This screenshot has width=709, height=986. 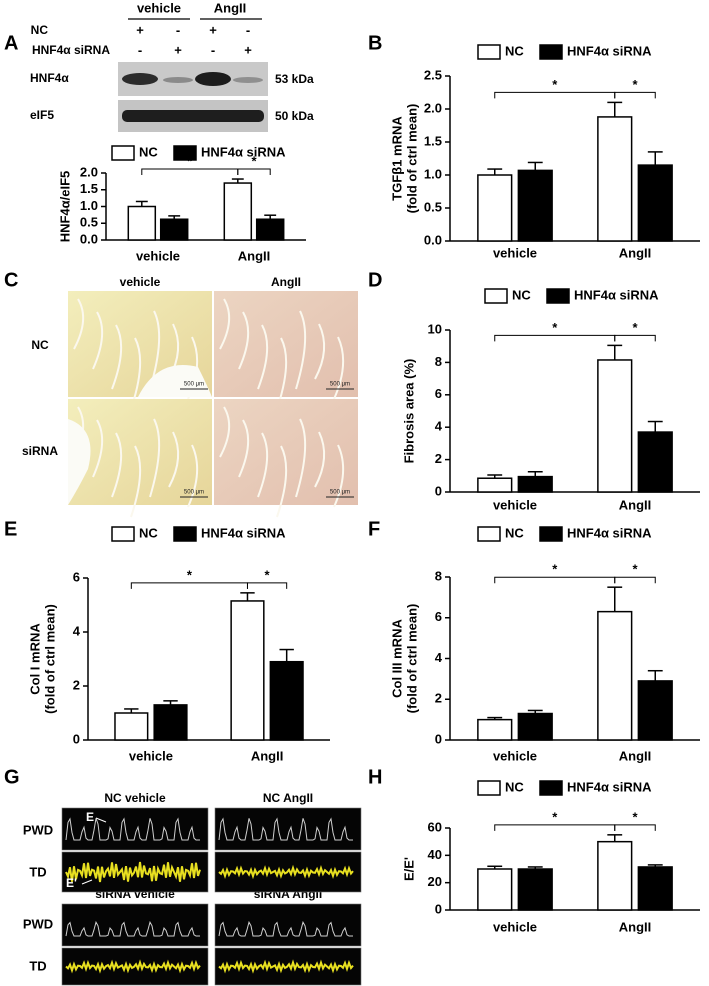 What do you see at coordinates (40, 345) in the screenshot?
I see `row-label: NC` at bounding box center [40, 345].